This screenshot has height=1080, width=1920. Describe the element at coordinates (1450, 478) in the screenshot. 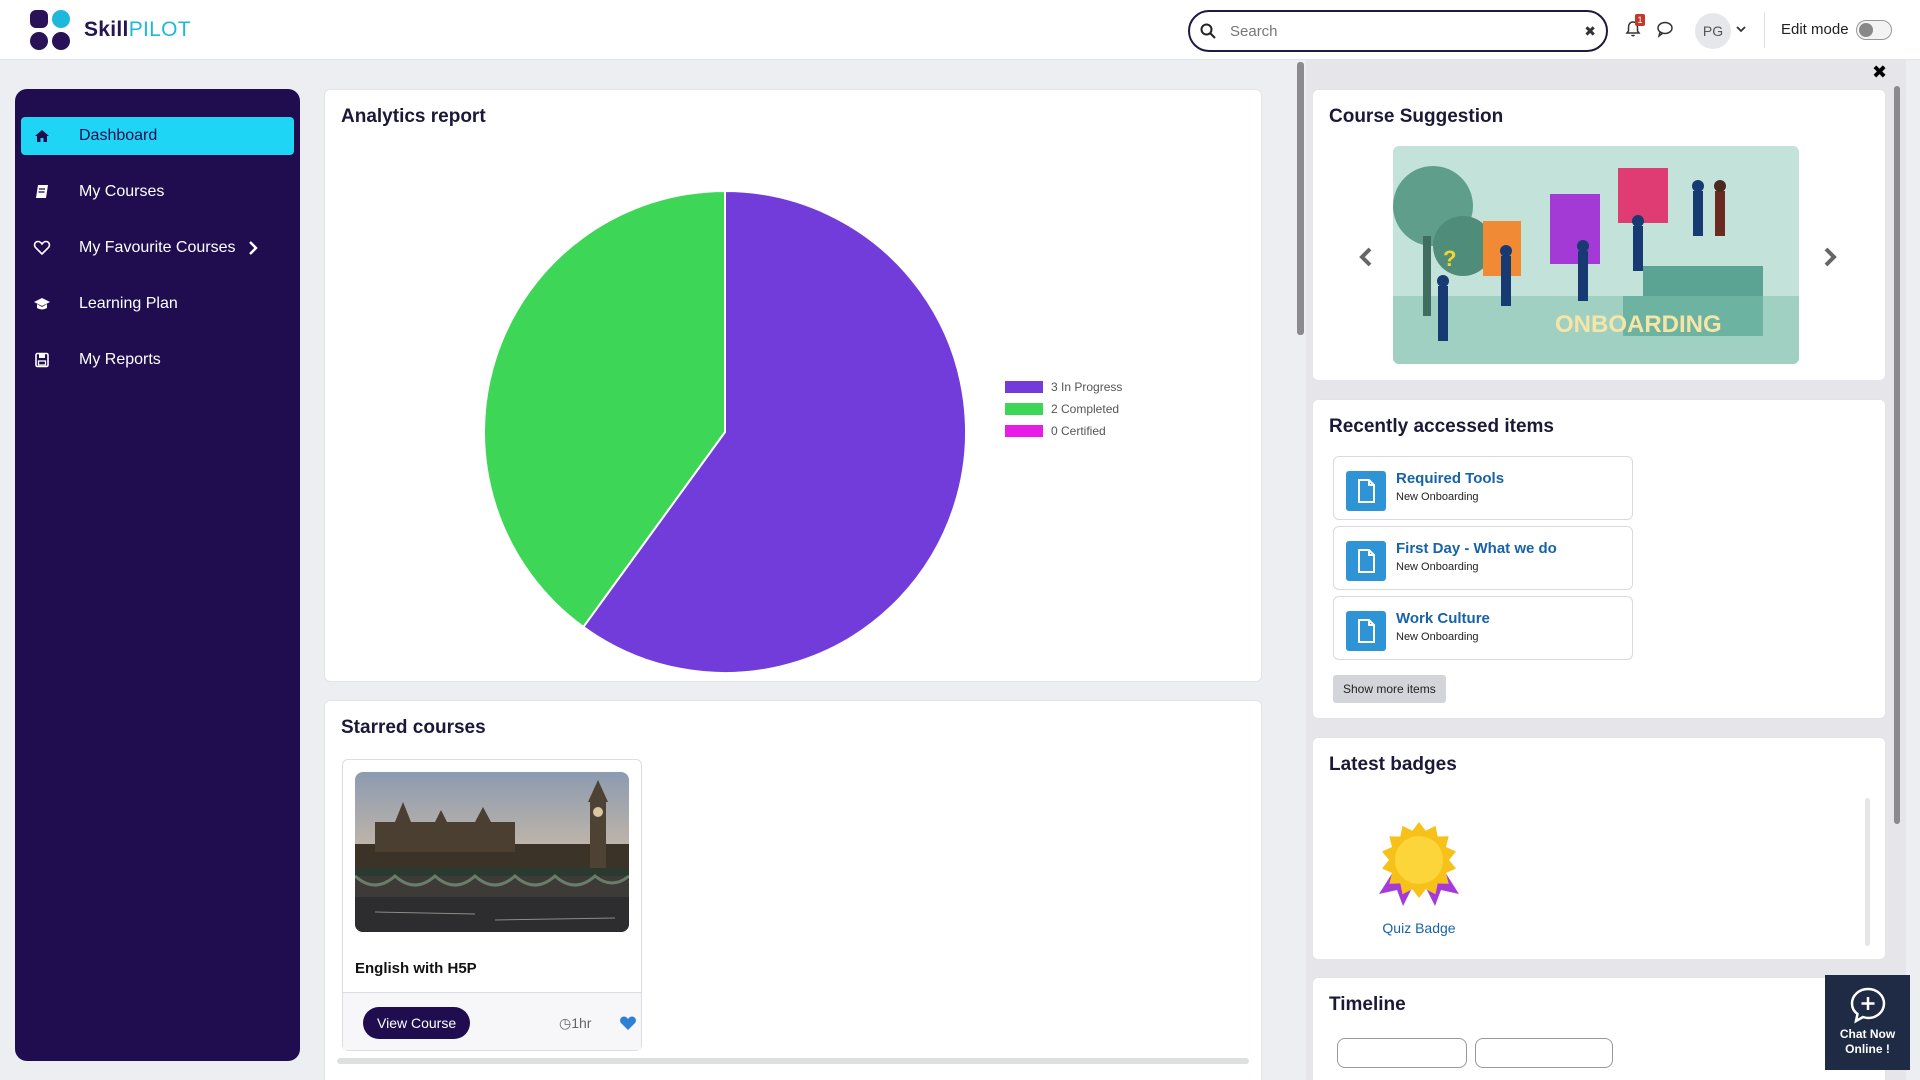

I see `recent-item-title: Required Tools` at that location.